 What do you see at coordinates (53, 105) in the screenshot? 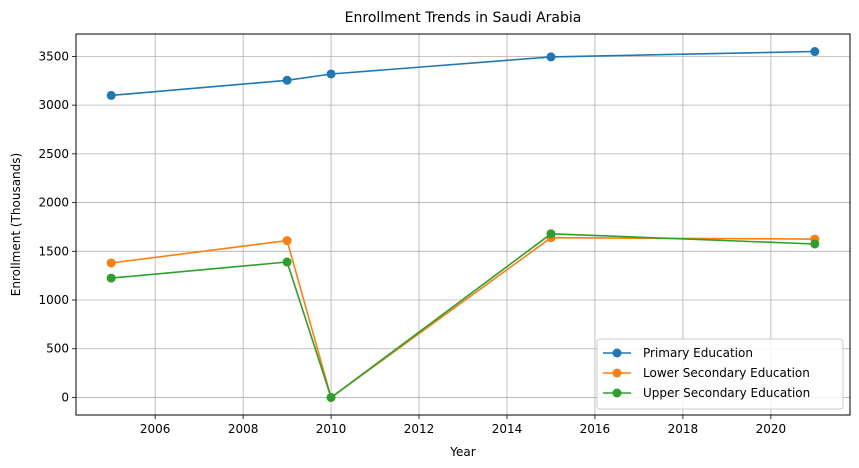
I see `y-tick-label: 3000` at bounding box center [53, 105].